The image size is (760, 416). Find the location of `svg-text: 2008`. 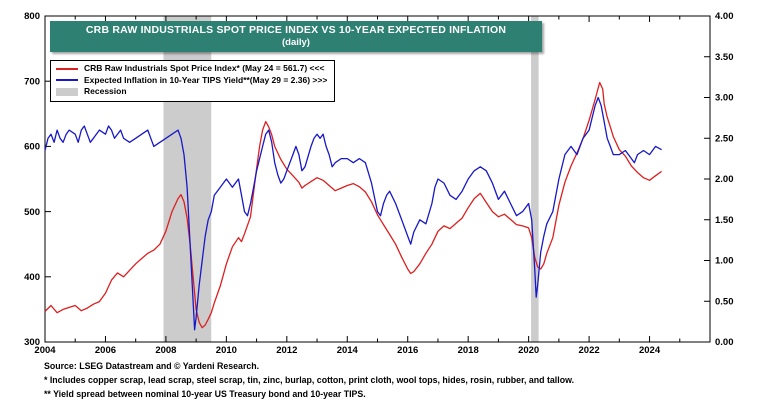

svg-text: 2008 is located at coordinates (165, 350).